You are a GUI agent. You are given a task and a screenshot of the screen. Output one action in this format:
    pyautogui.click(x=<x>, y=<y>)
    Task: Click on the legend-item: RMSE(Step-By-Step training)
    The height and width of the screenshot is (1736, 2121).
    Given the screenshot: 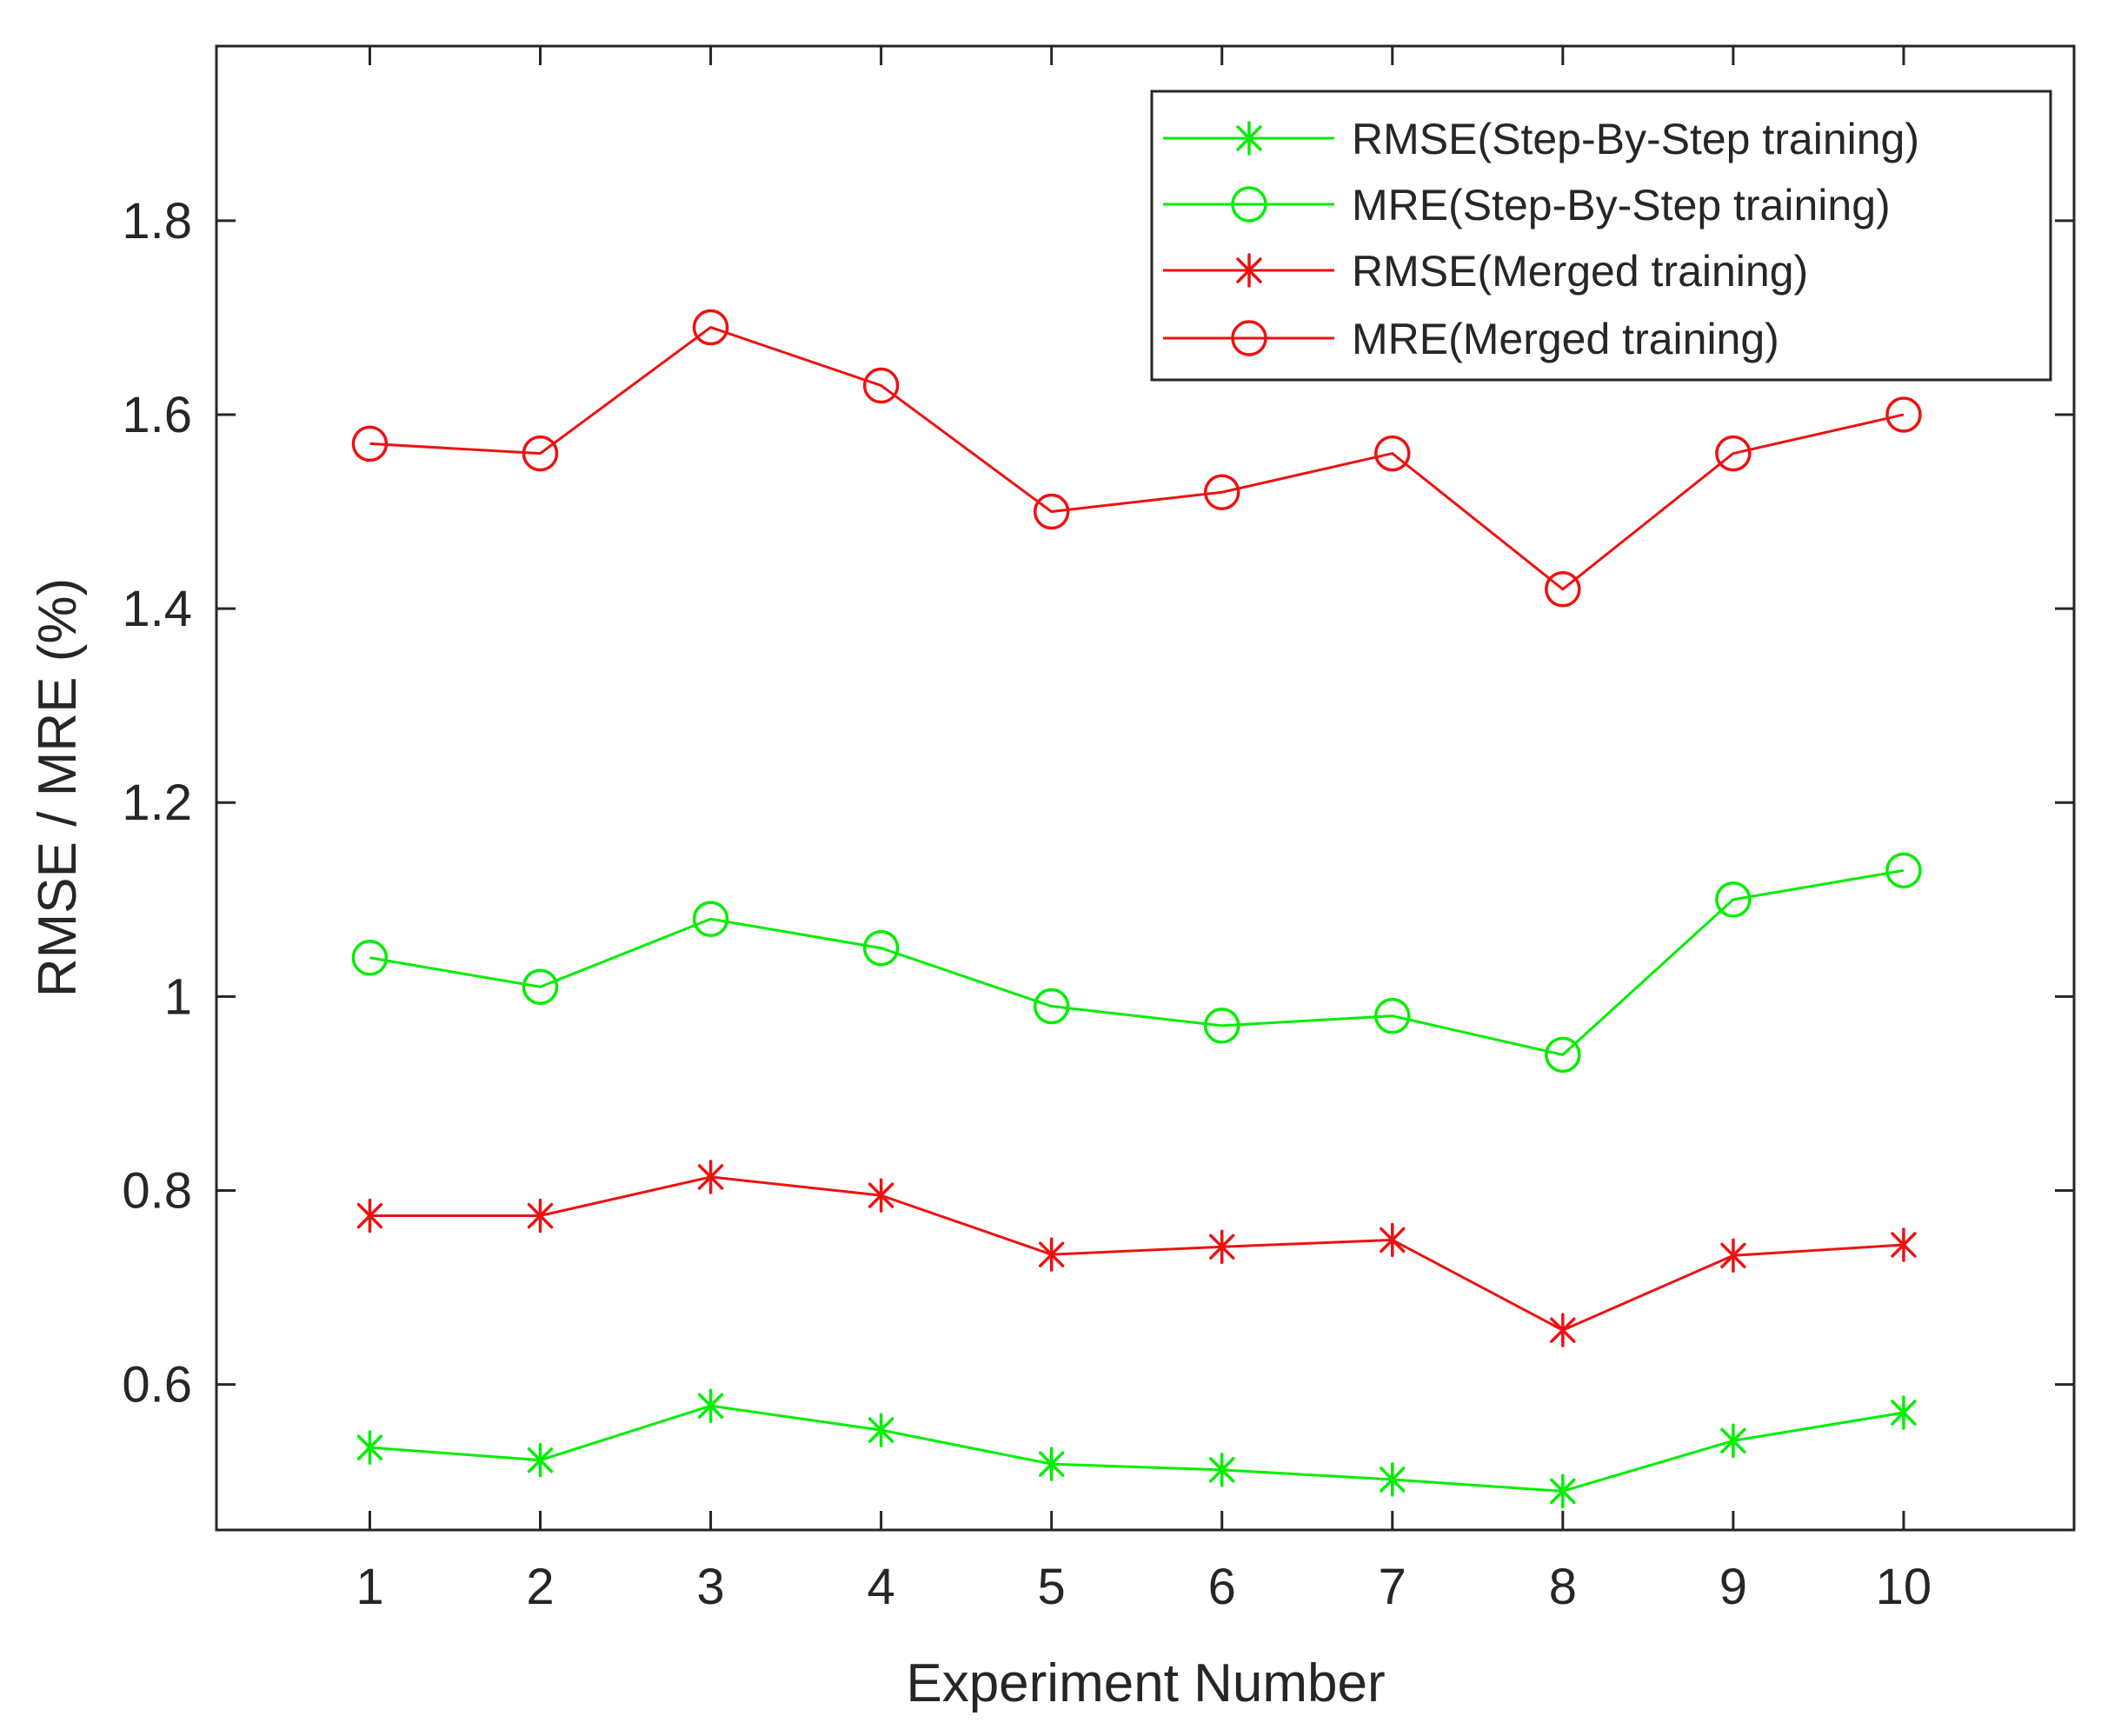 What is the action you would take?
    pyautogui.click(x=1541, y=139)
    